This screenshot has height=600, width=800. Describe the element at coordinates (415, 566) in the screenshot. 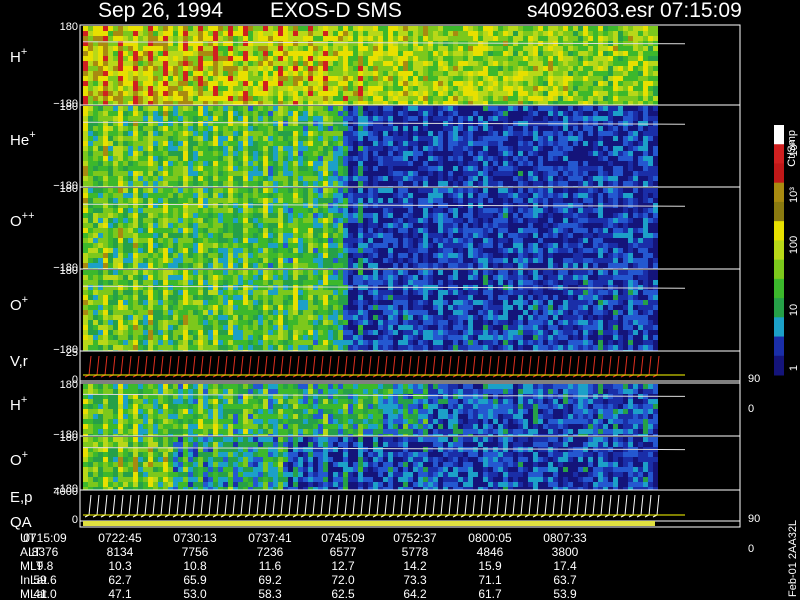

I see `cell: 14.2` at that location.